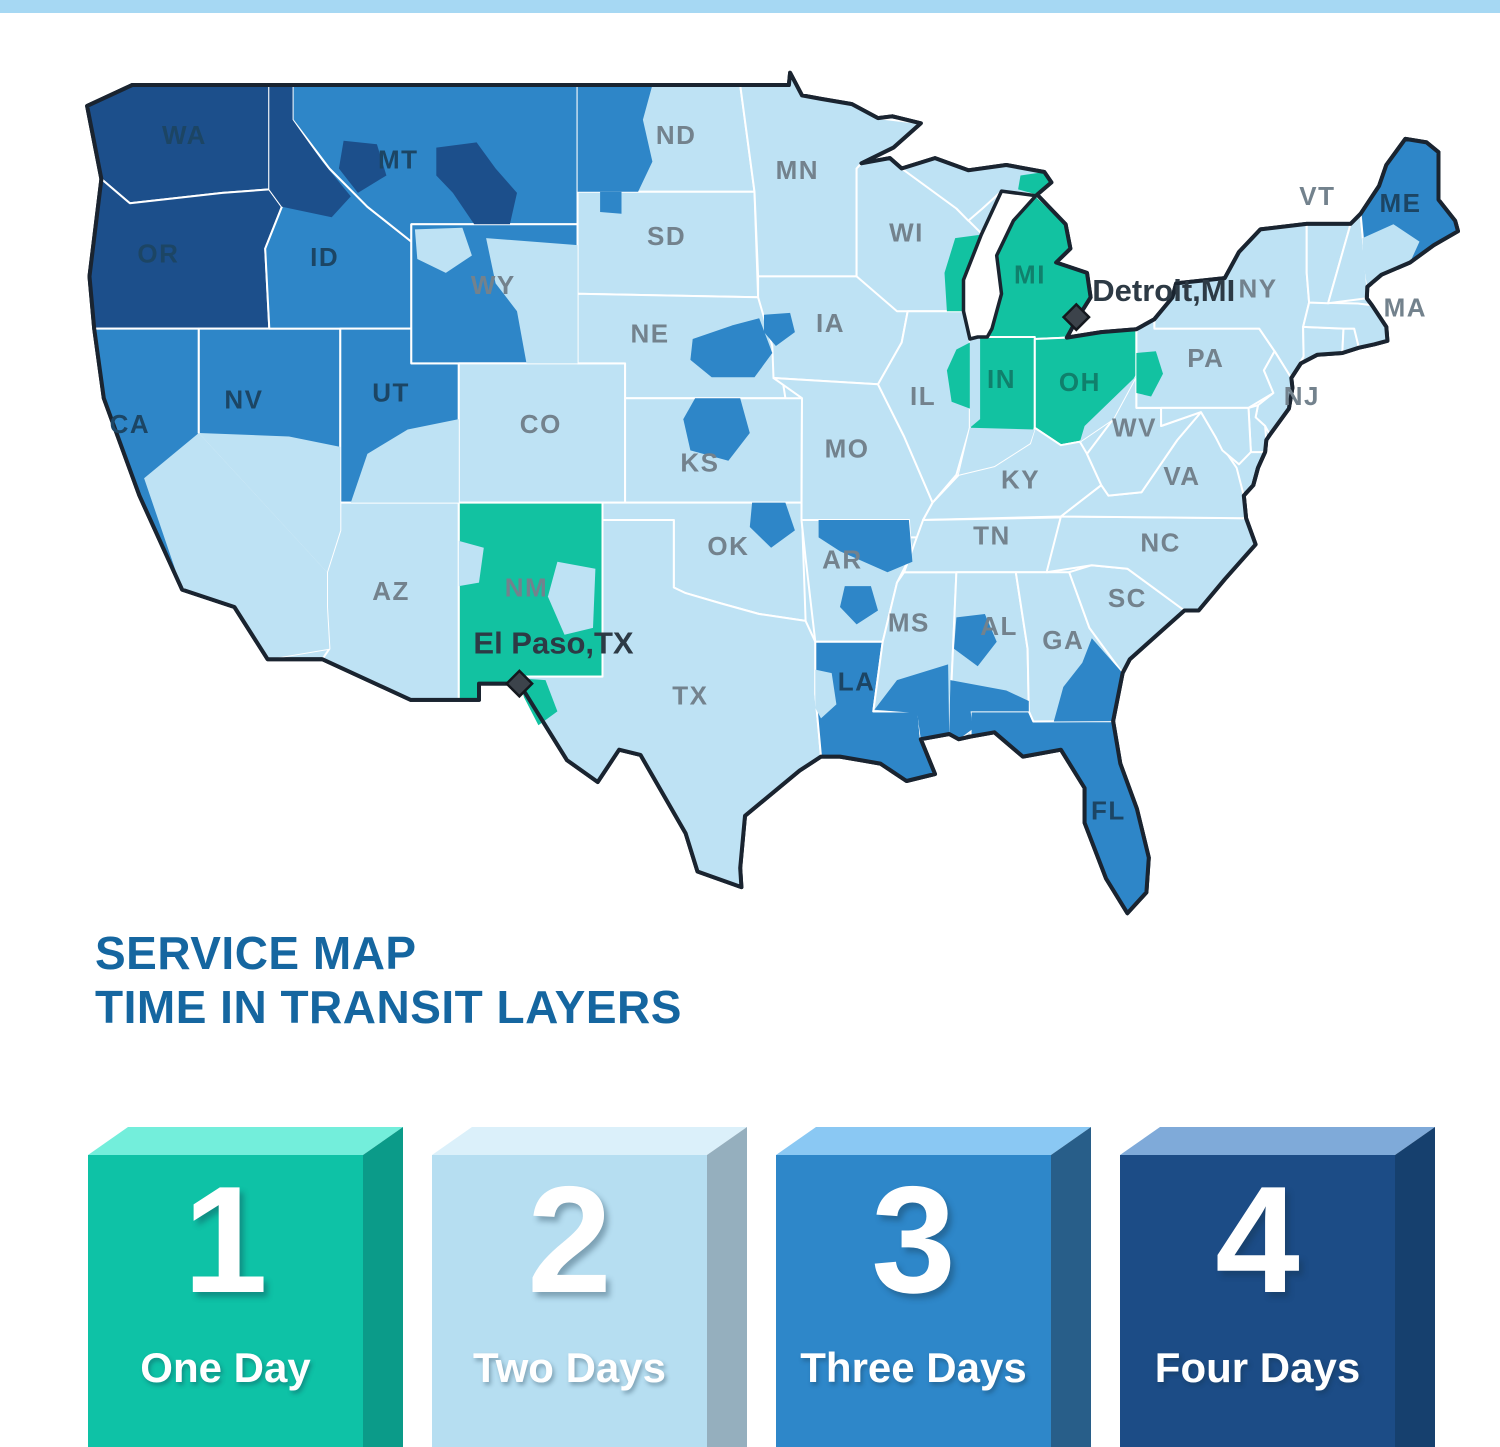 The height and width of the screenshot is (1447, 1500). Describe the element at coordinates (1088, 680) in the screenshot. I see `zone-patch-ga-se` at that location.